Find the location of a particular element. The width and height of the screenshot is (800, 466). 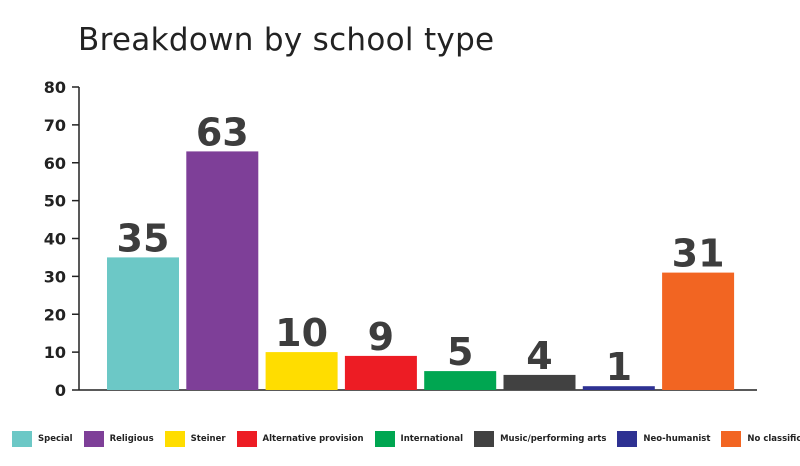

legend-label: Steiner is located at coordinates (208, 439).